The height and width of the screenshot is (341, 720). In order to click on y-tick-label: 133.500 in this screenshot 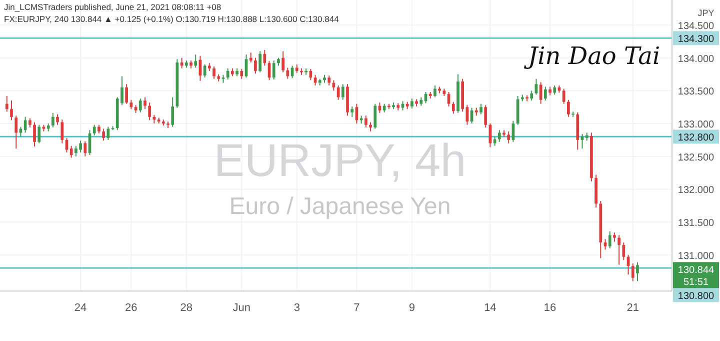, I will do `click(696, 92)`.